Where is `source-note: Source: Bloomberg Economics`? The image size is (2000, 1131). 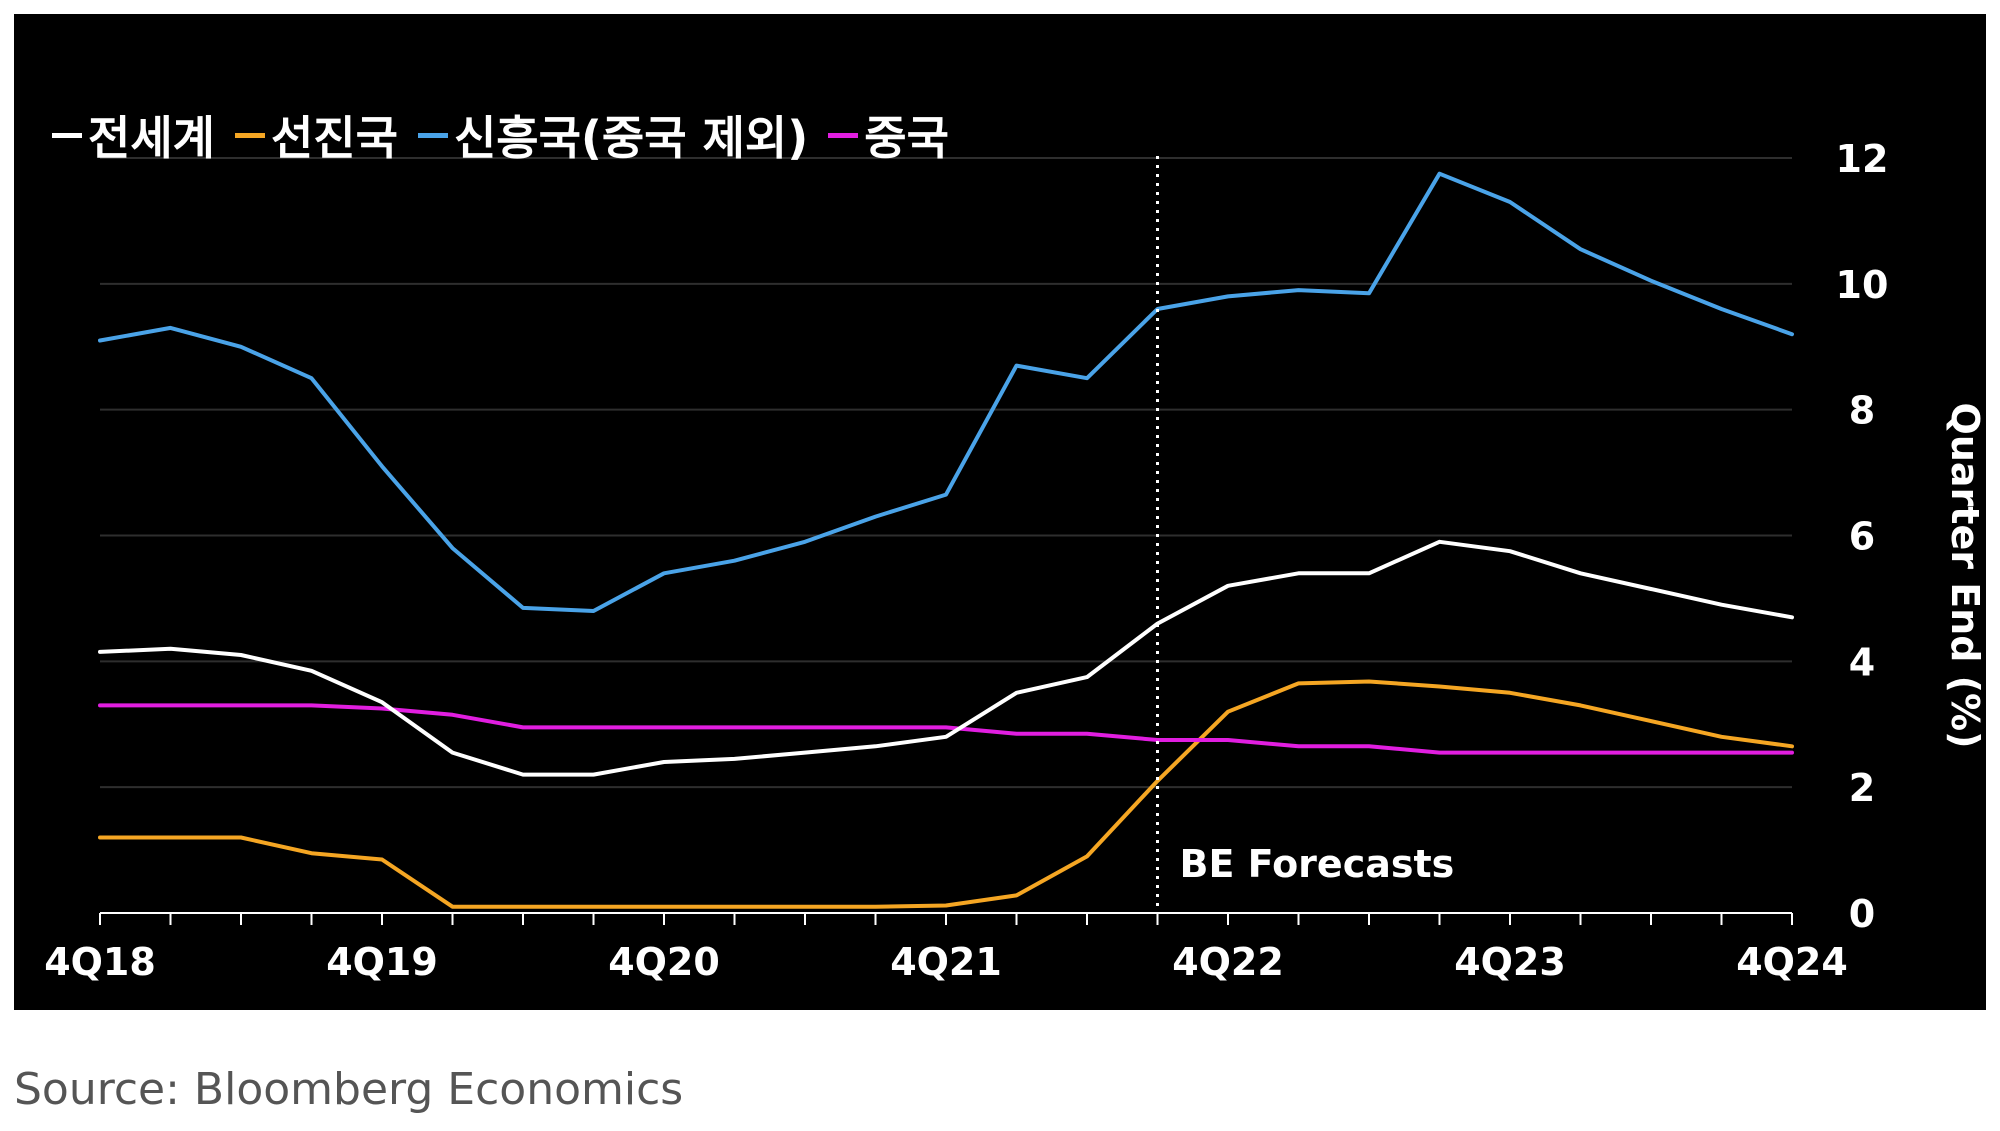 source-note: Source: Bloomberg Economics is located at coordinates (349, 1089).